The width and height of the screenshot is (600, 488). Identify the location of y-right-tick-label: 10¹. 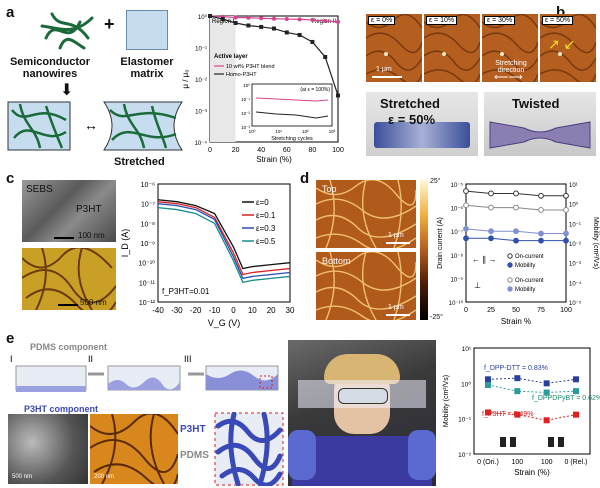
(573, 186).